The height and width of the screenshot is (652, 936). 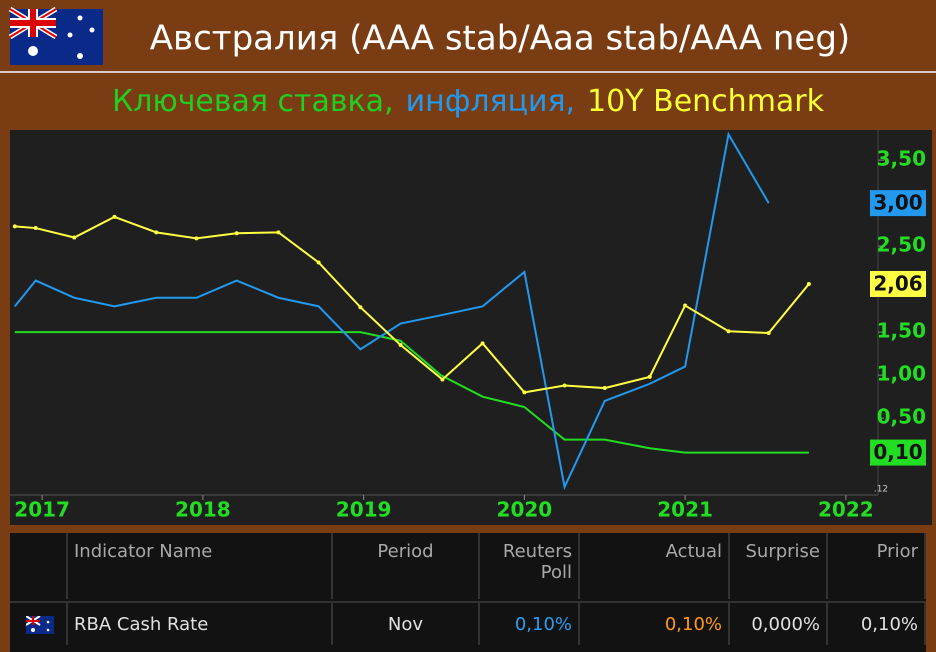 What do you see at coordinates (500, 39) in the screenshot?
I see `title: Австралия (AAA stab/Aaa stab/AAA neg)` at bounding box center [500, 39].